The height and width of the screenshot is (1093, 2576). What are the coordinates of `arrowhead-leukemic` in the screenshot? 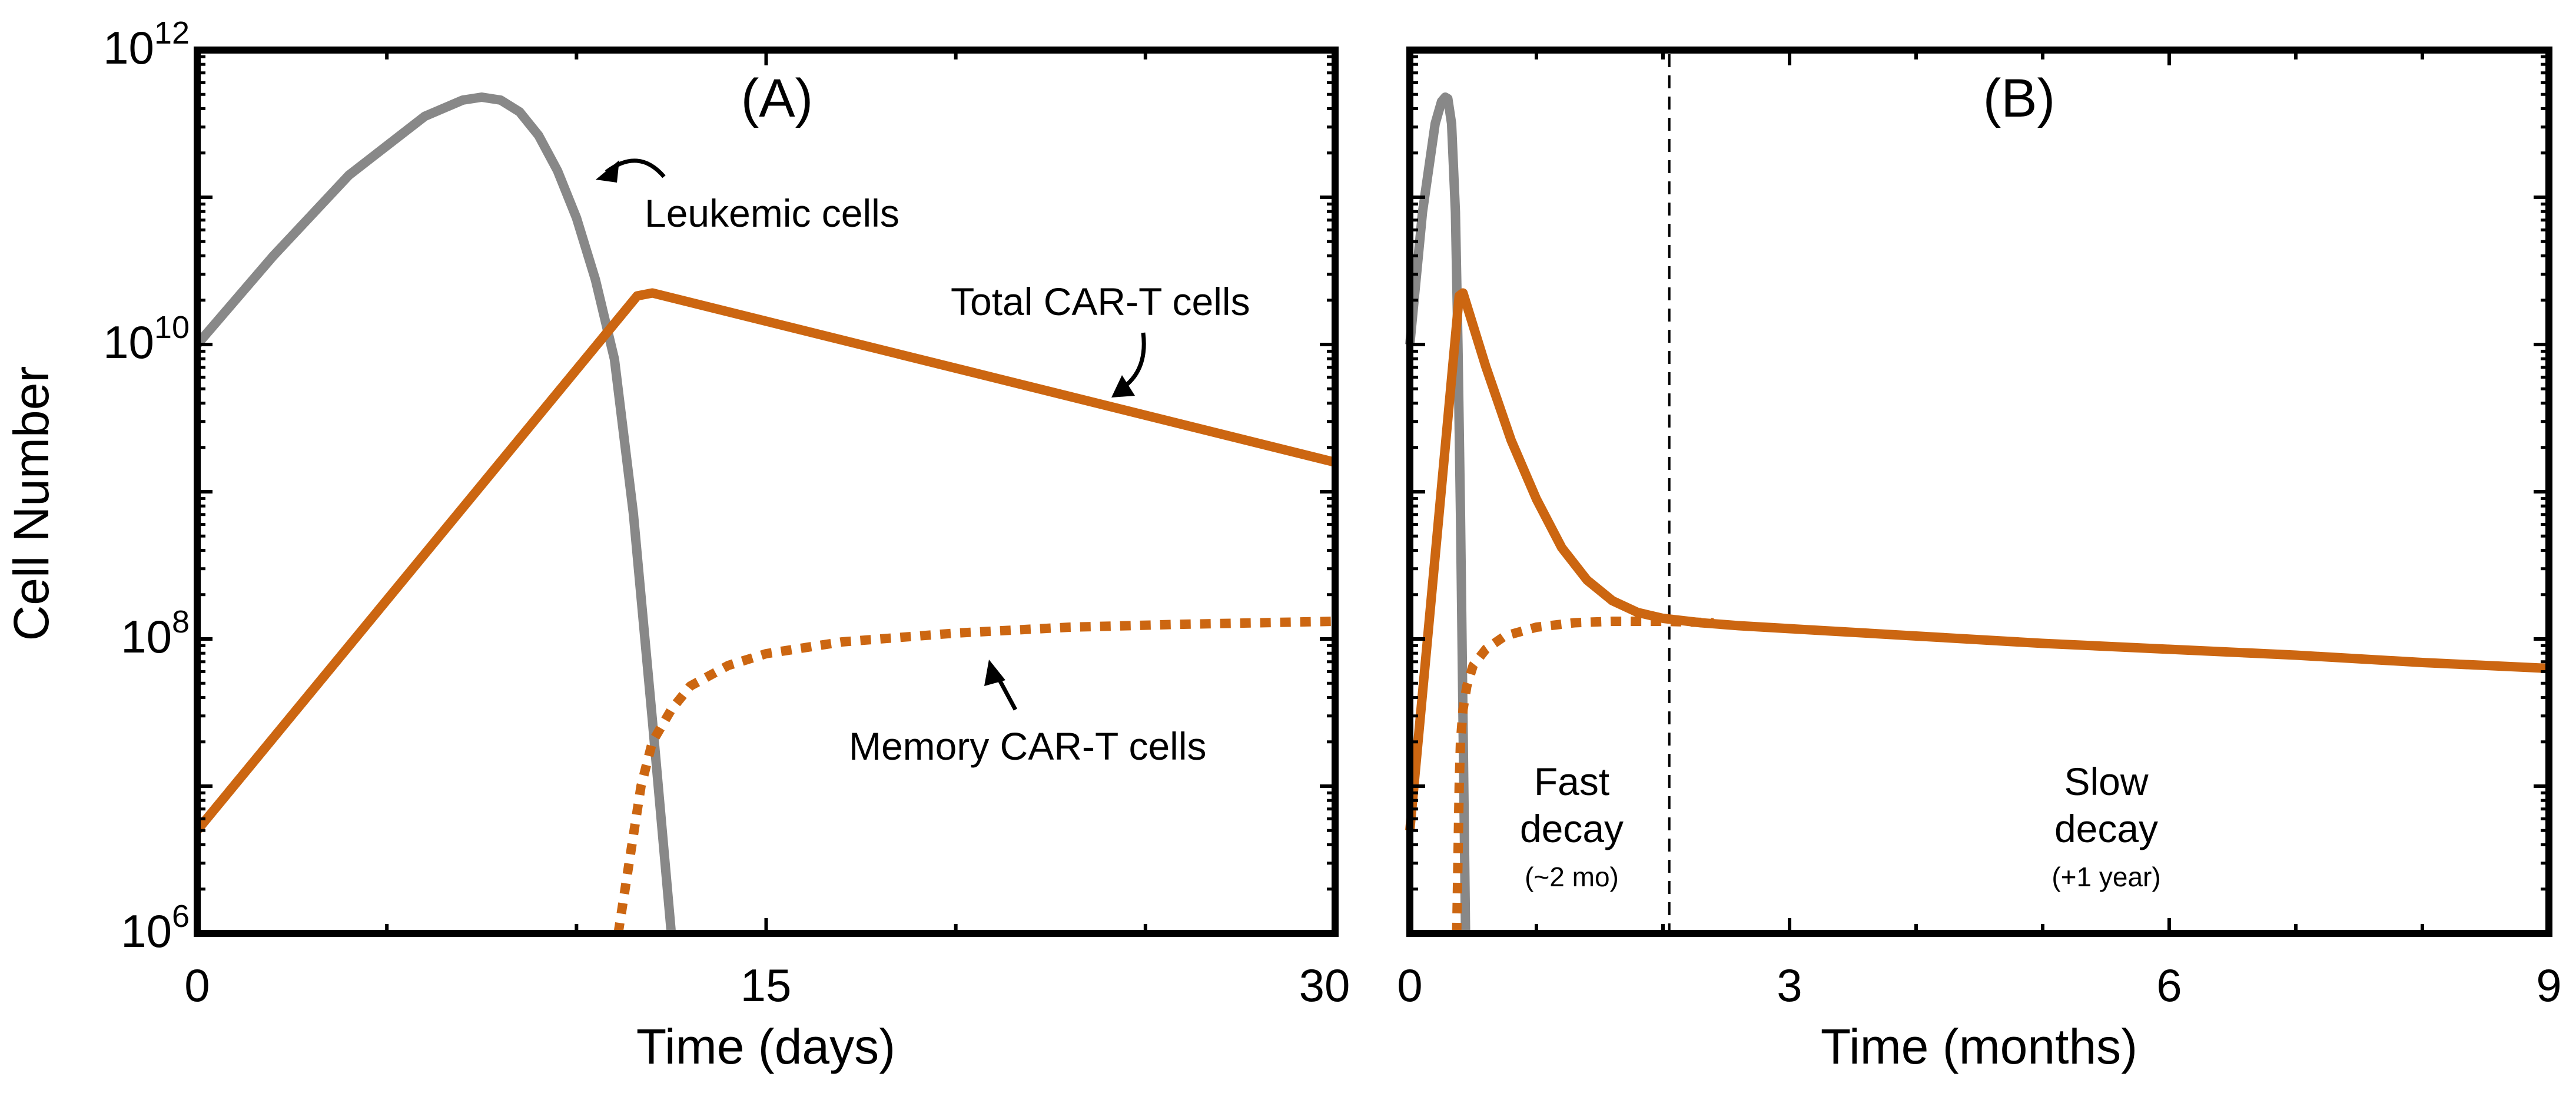 It's located at (607, 171).